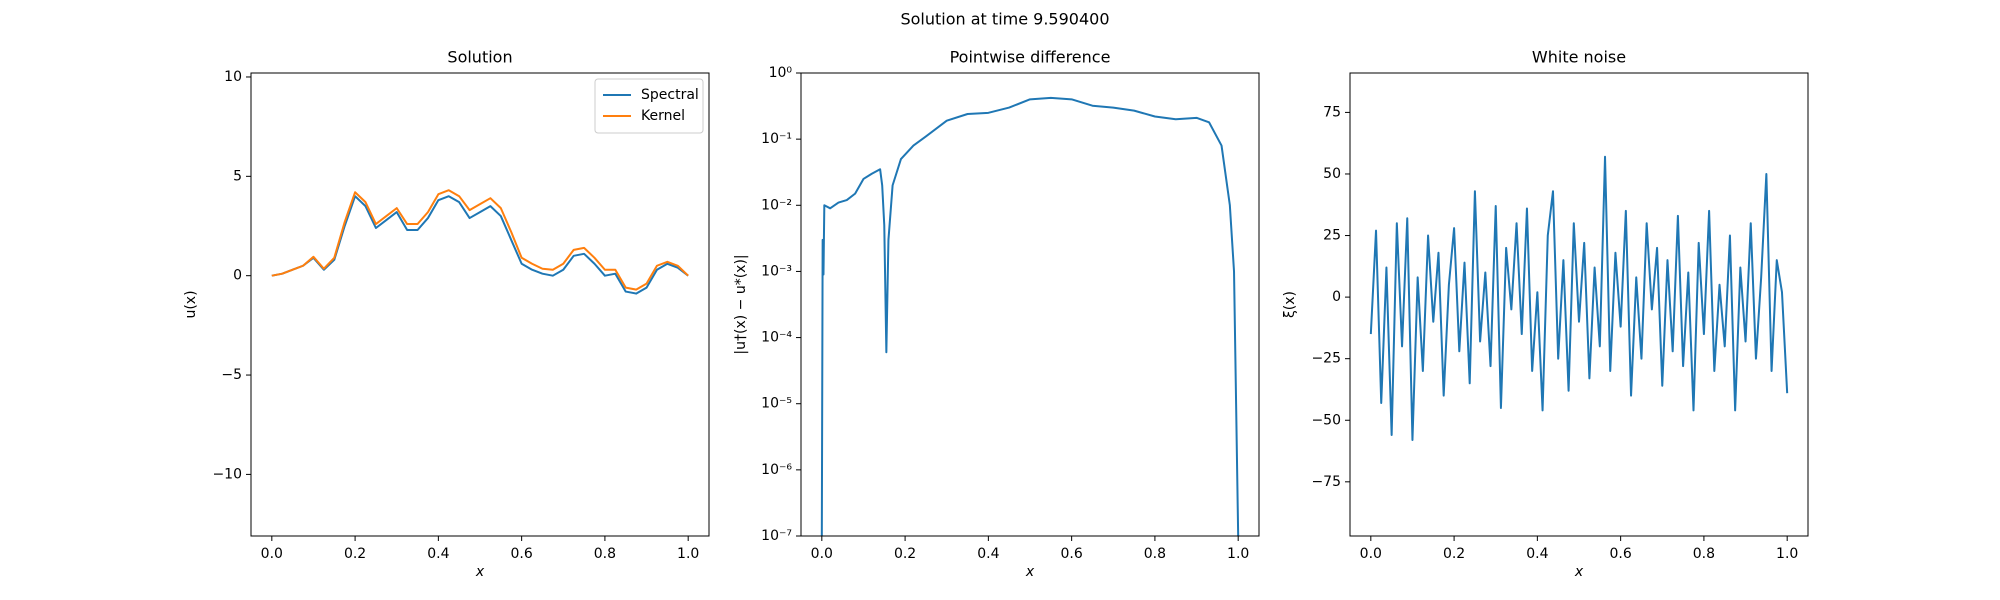  What do you see at coordinates (741, 304) in the screenshot?
I see `y-axis-label: |u†(x) − u*(x)|` at bounding box center [741, 304].